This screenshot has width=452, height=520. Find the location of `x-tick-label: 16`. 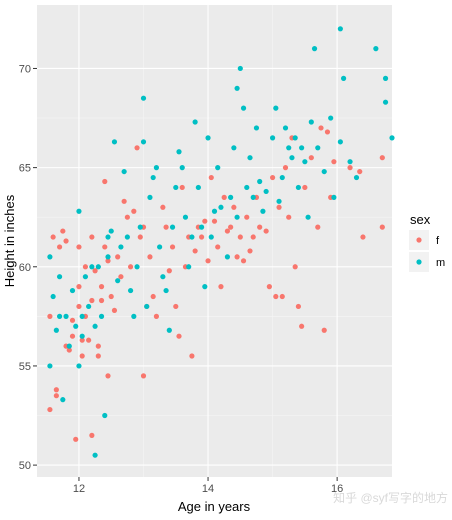

x-tick-label: 16 is located at coordinates (337, 489).